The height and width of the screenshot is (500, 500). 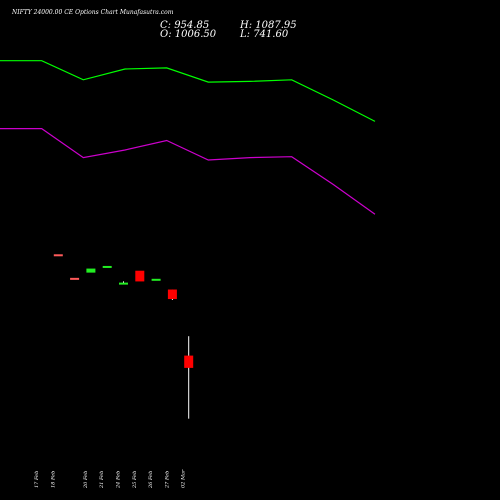 What do you see at coordinates (264, 34) in the screenshot?
I see `low-value: L: 741.60` at bounding box center [264, 34].